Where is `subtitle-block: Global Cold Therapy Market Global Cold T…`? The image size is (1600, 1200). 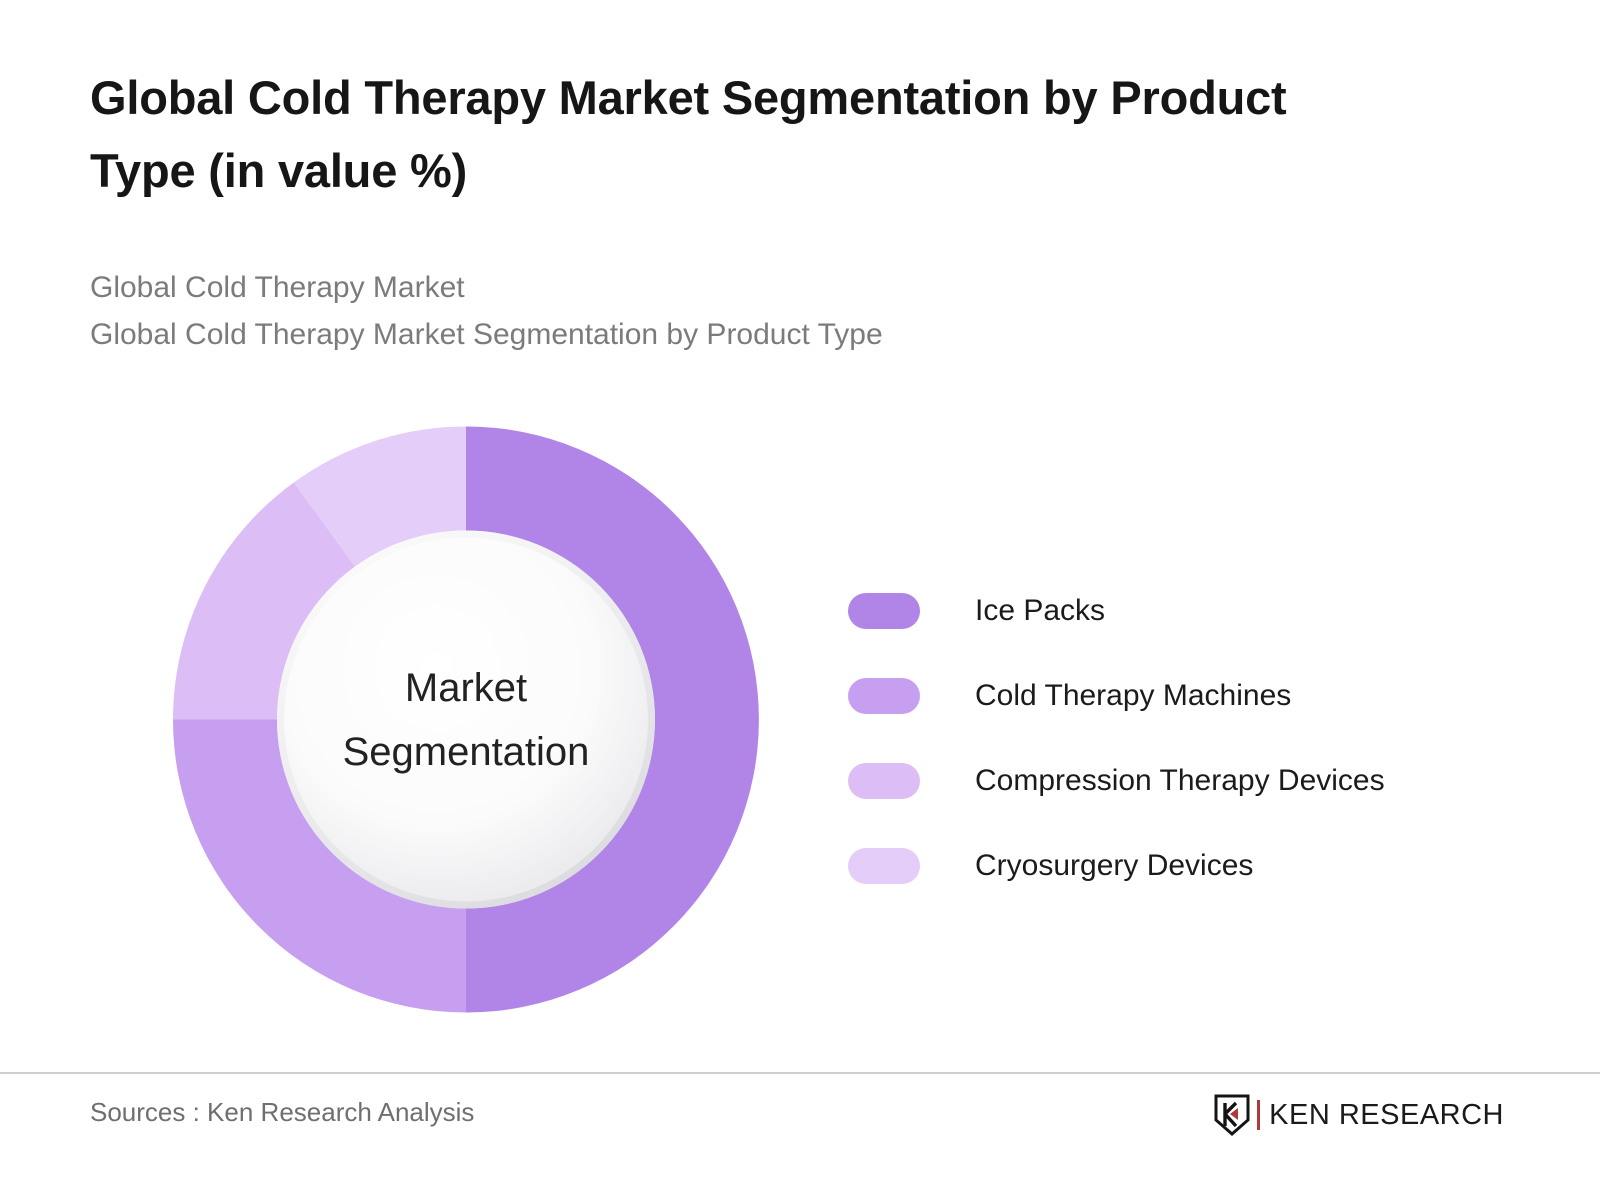
subtitle-block: Global Cold Therapy Market Global Cold T… is located at coordinates (760, 311).